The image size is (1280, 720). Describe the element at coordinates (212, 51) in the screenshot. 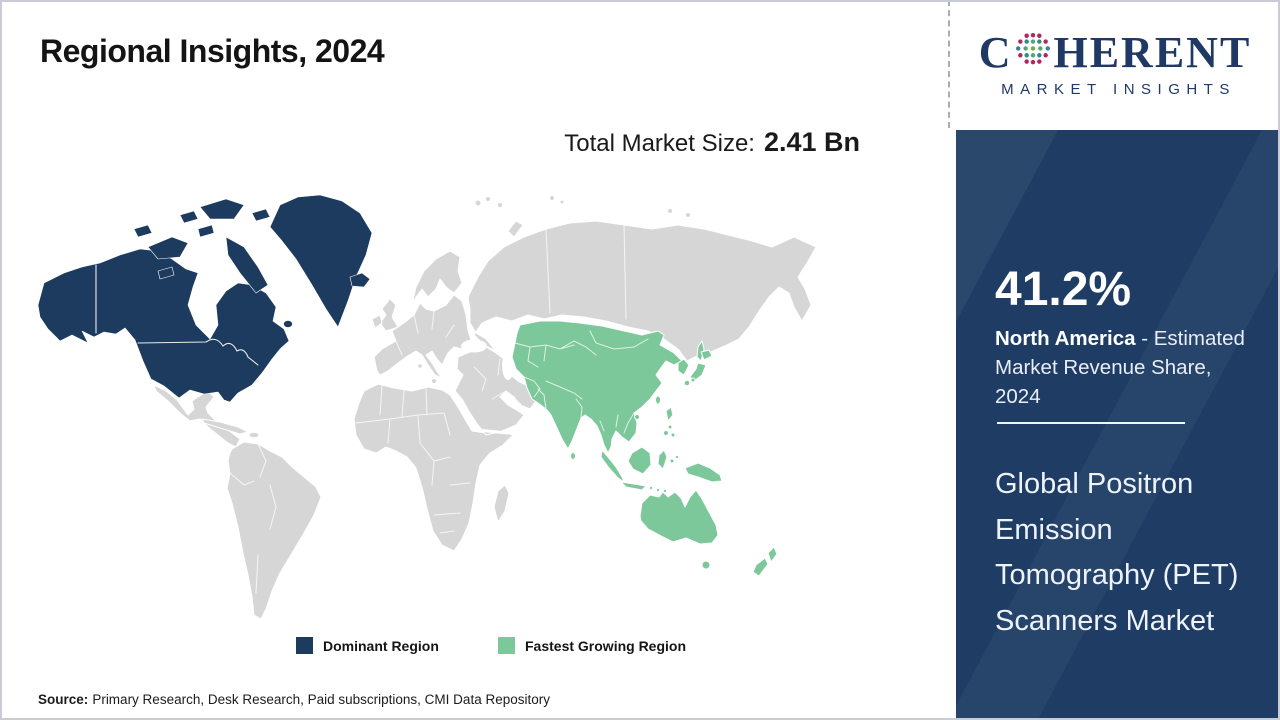

I see `page-title: Regional Insights, 2024` at that location.